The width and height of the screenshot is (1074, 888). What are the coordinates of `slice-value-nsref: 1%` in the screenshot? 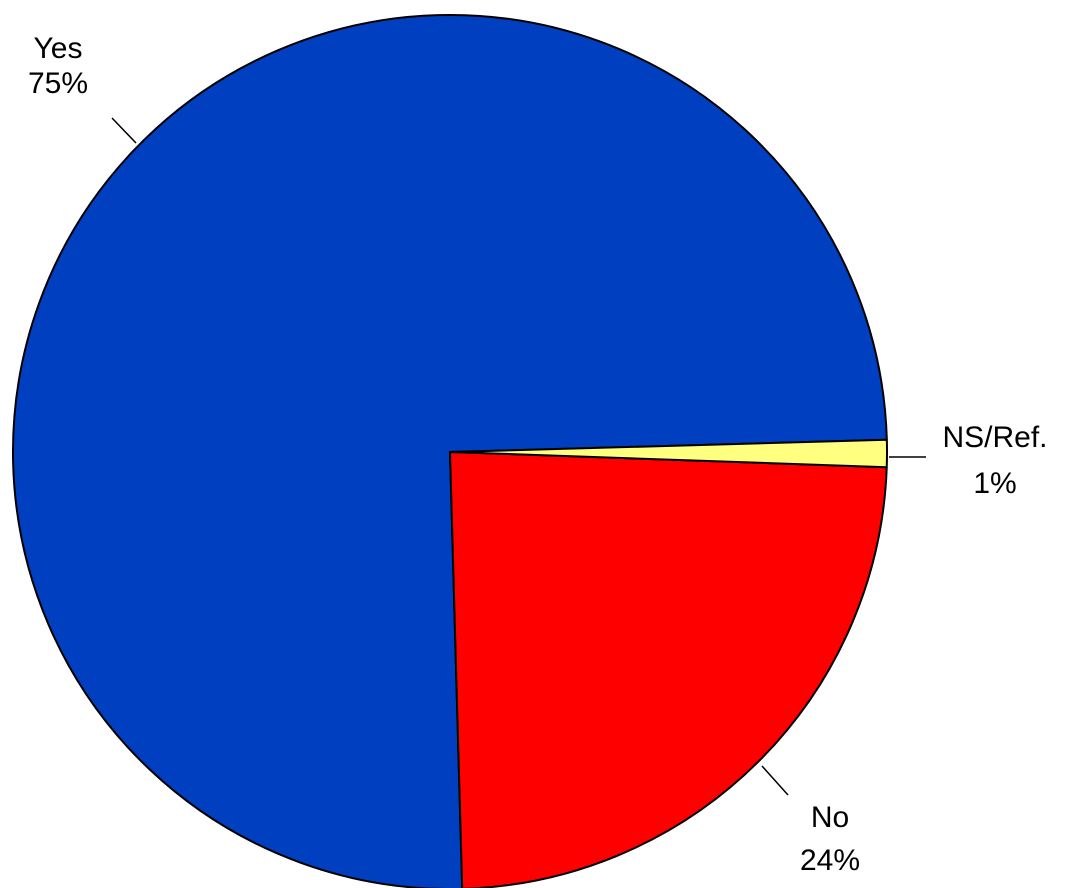 It's located at (994, 483).